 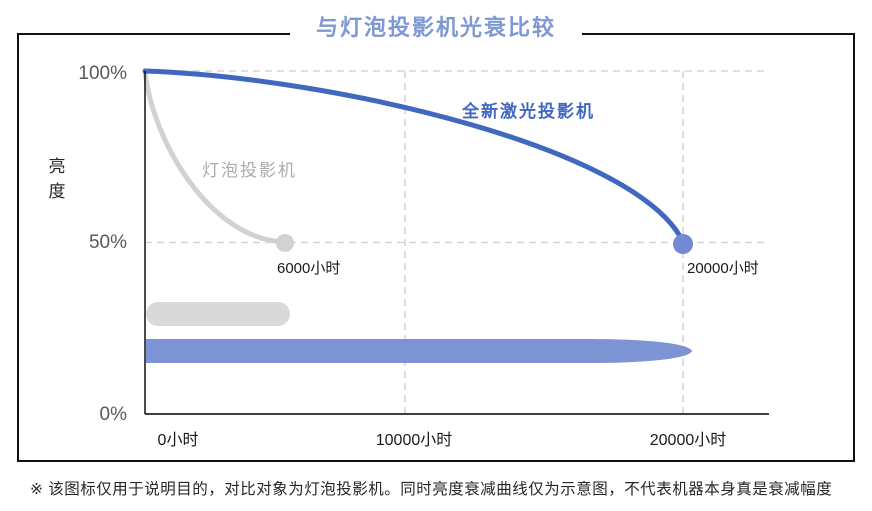 I want to click on laser-endpoint-dot, so click(x=683, y=244).